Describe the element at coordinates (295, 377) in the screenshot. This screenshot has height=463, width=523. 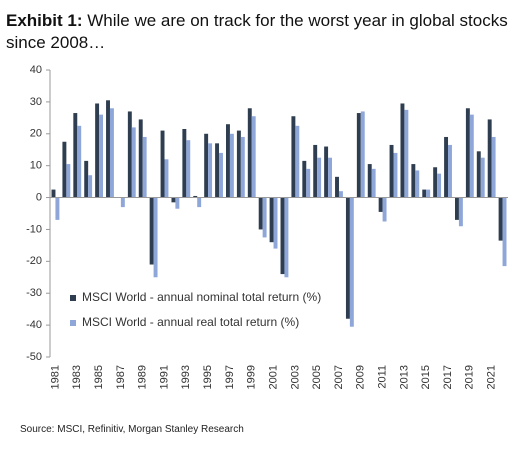
I see `x-tick-label: 2003` at that location.